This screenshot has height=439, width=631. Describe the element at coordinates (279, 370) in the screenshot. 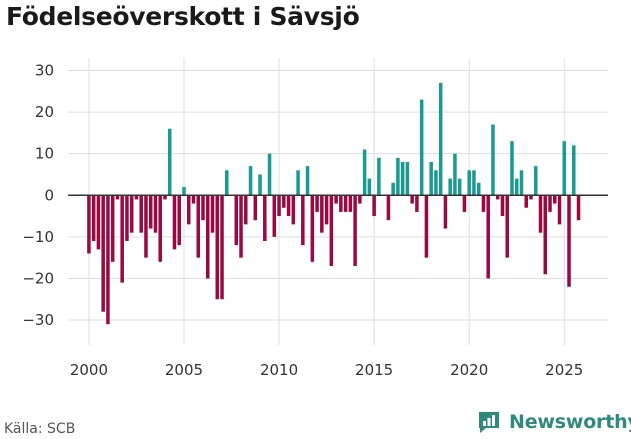

I see `x-tick-label: 2010` at that location.